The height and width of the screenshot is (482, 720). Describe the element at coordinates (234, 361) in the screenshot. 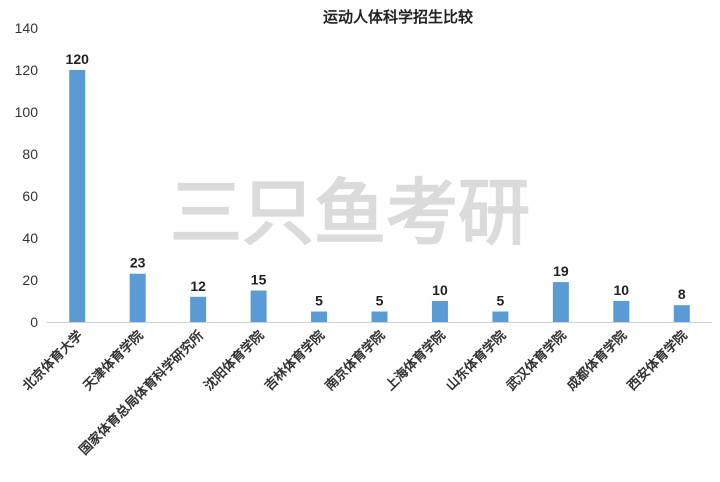

I see `x-tick-label: 沈阳体育学院` at that location.